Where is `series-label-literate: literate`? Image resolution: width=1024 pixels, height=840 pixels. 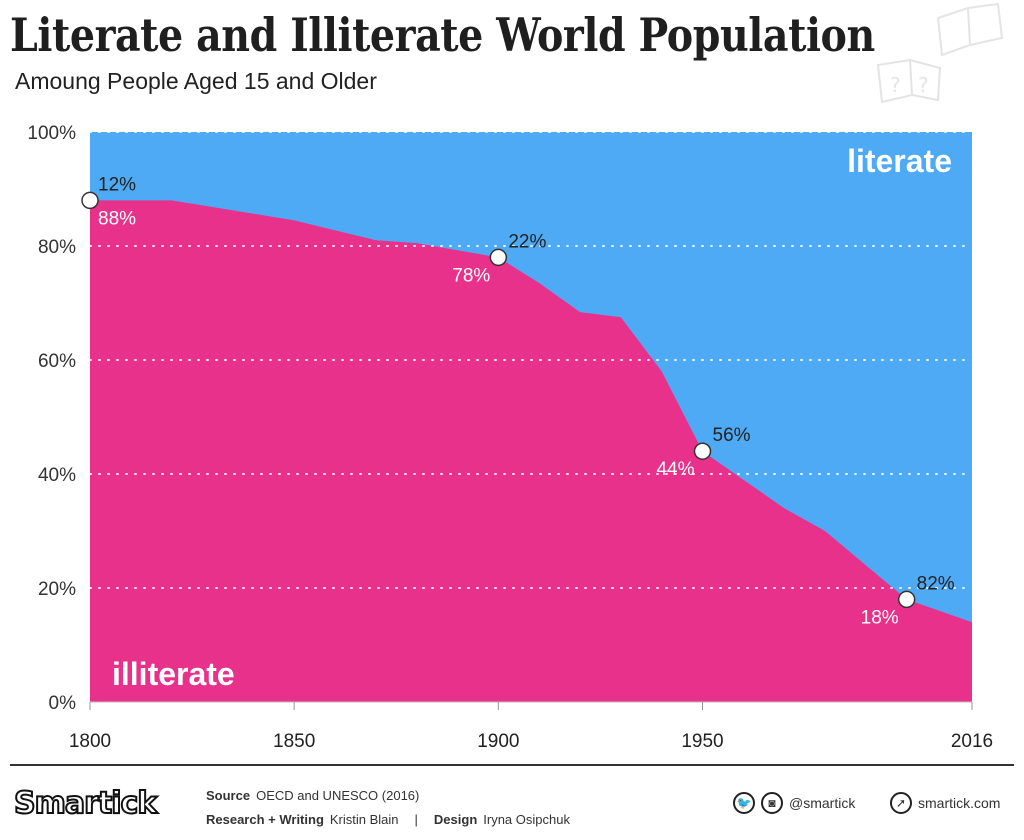 series-label-literate: literate is located at coordinates (899, 161).